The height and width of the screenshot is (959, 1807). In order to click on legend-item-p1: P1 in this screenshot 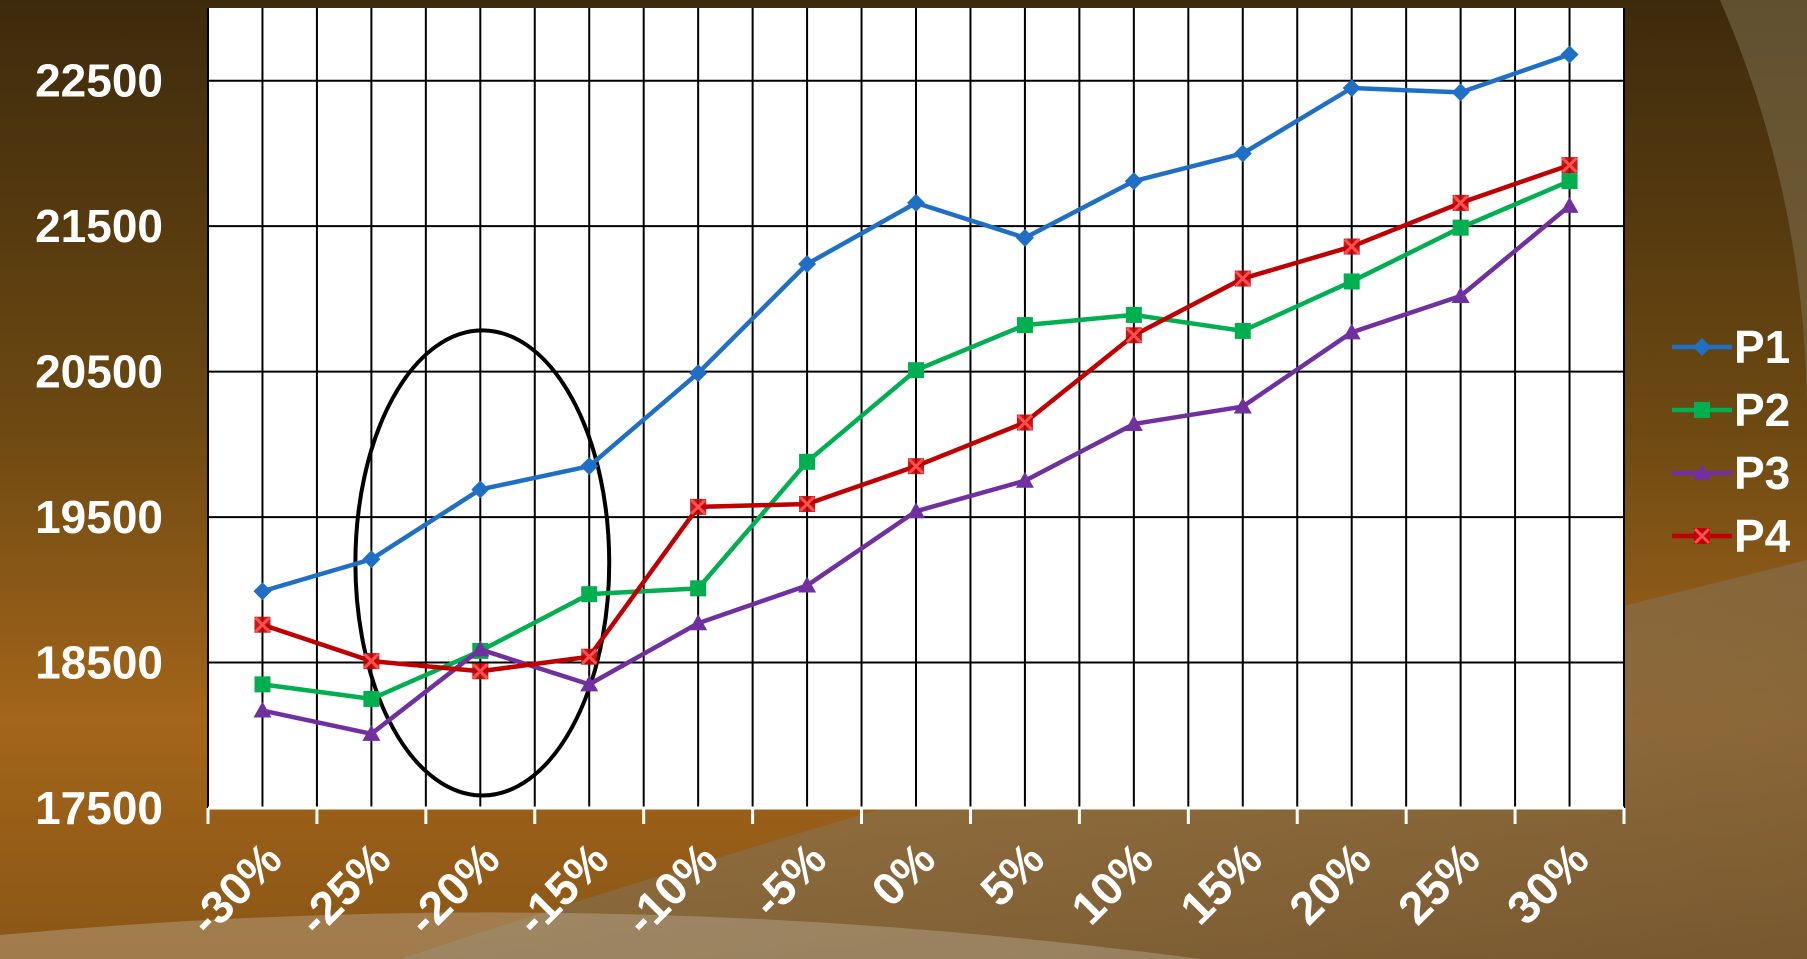, I will do `click(1731, 347)`.